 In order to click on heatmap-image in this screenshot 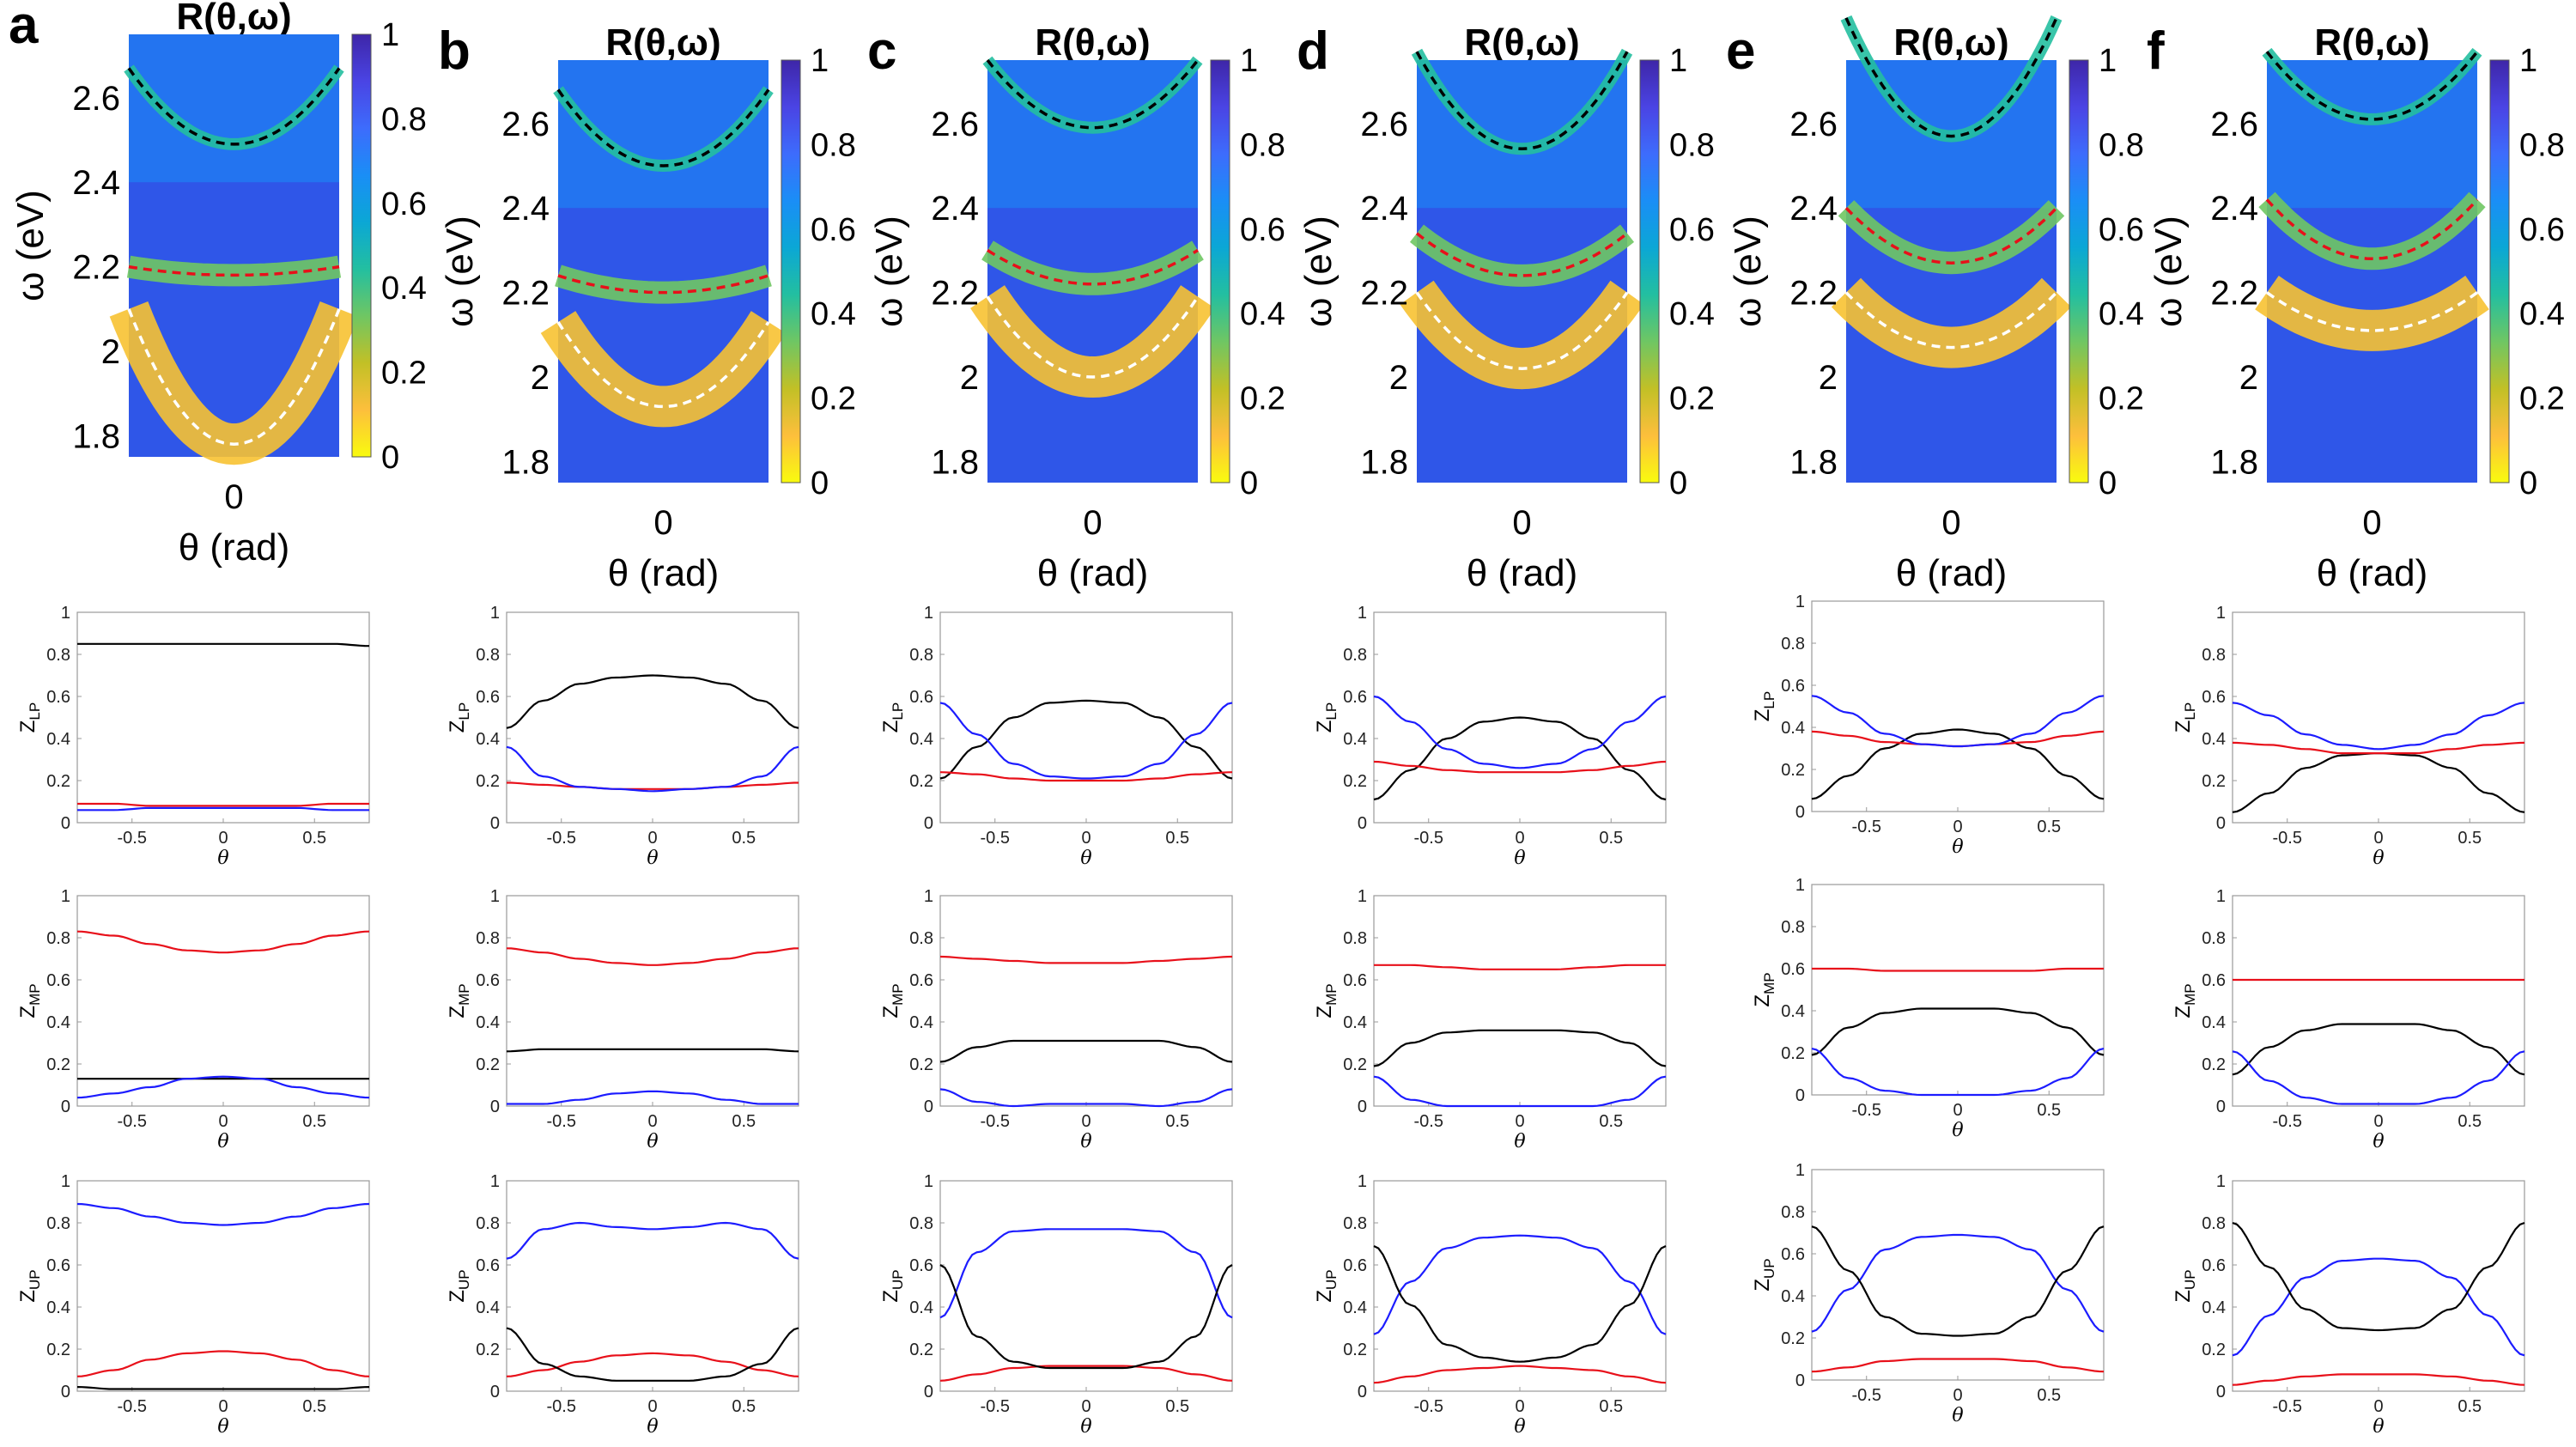, I will do `click(1522, 265)`.